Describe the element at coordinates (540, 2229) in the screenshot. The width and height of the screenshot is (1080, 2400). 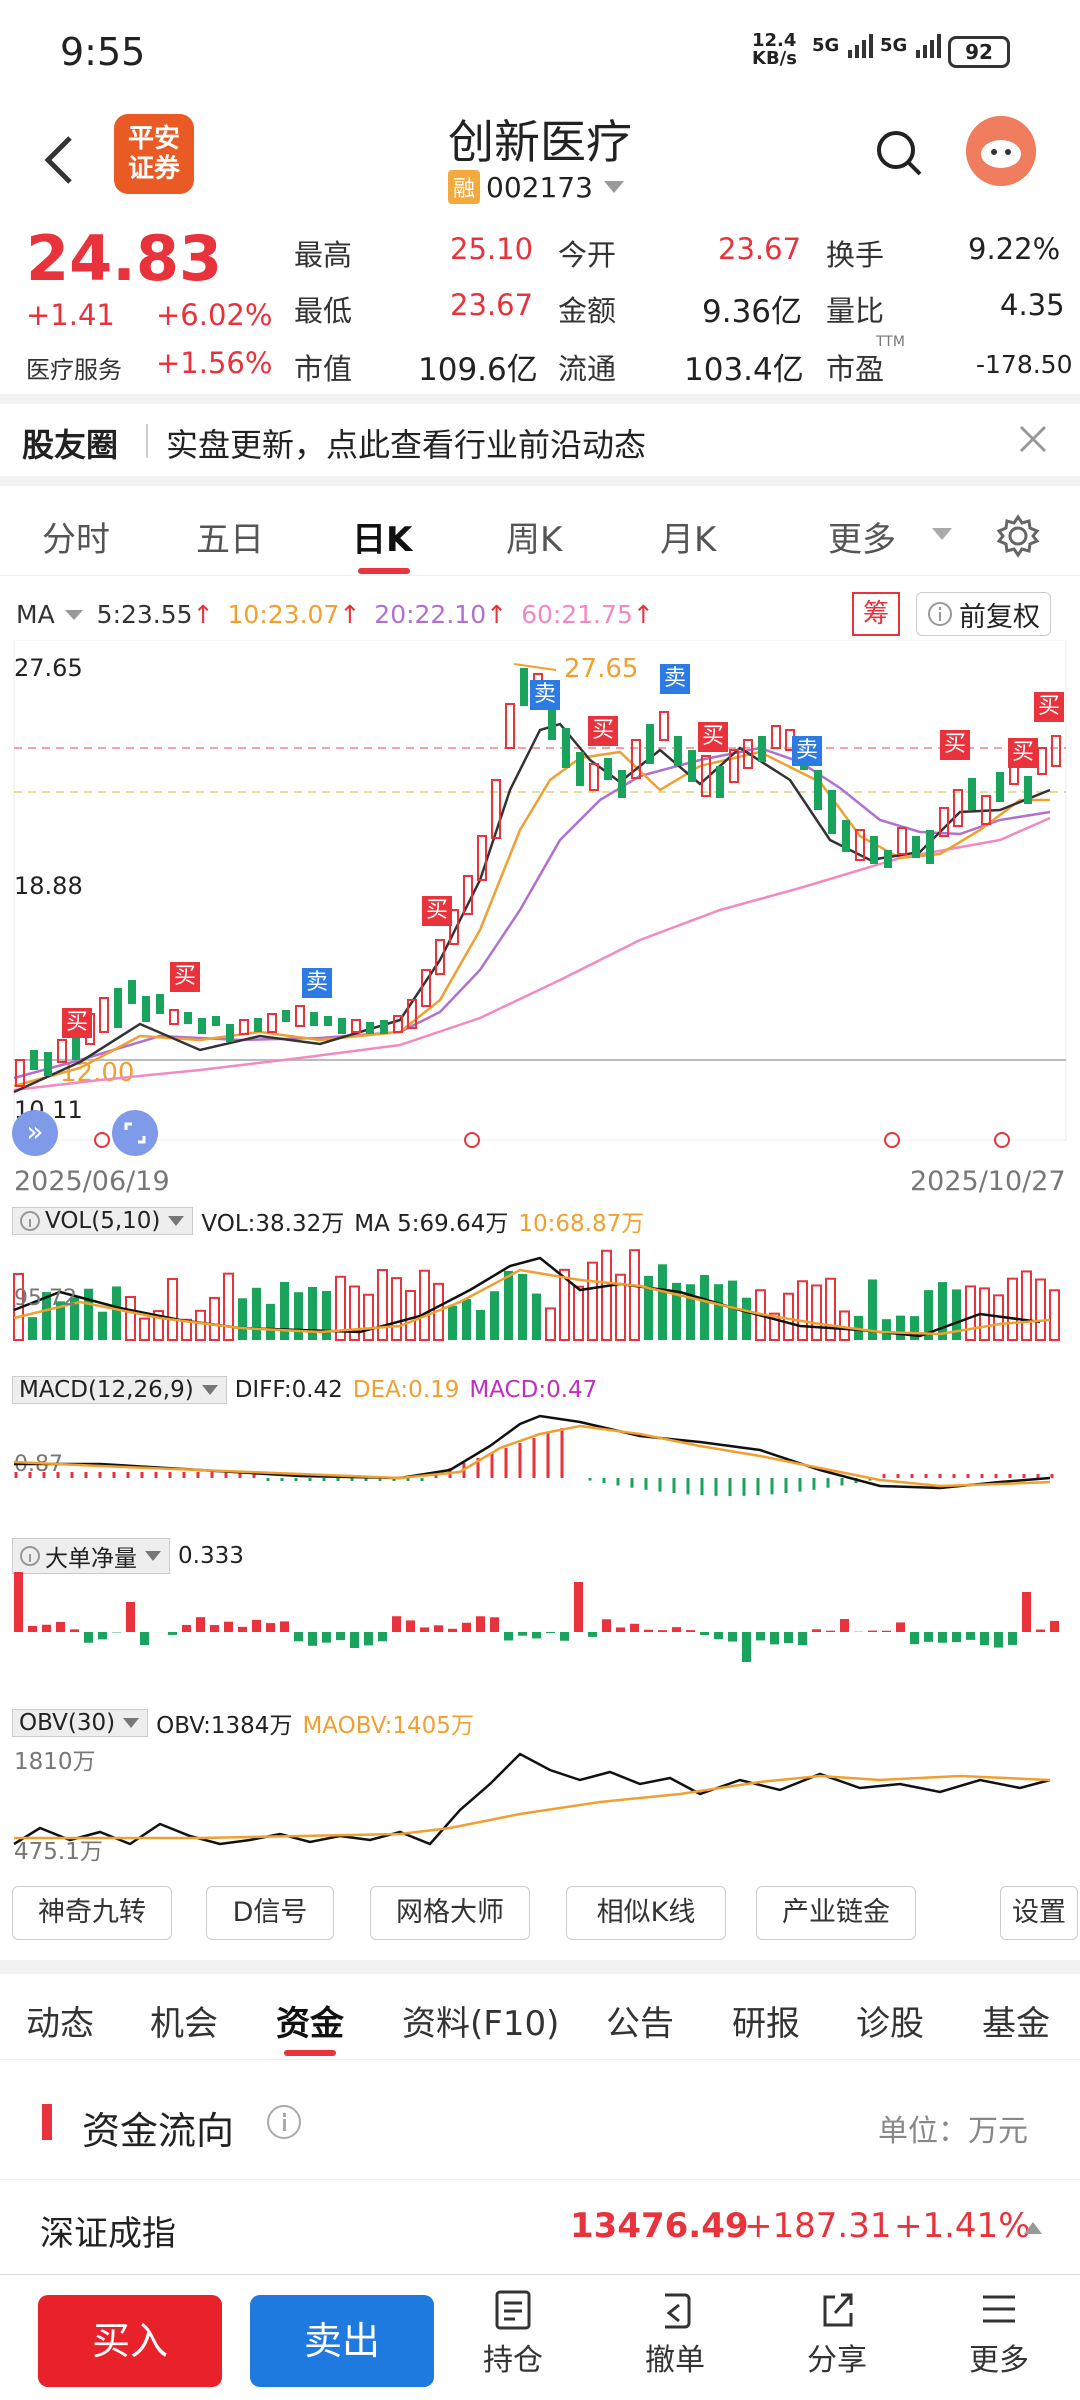
I see `index-ticker: 深证成指 13476.49 +187.31 +1.41%` at that location.